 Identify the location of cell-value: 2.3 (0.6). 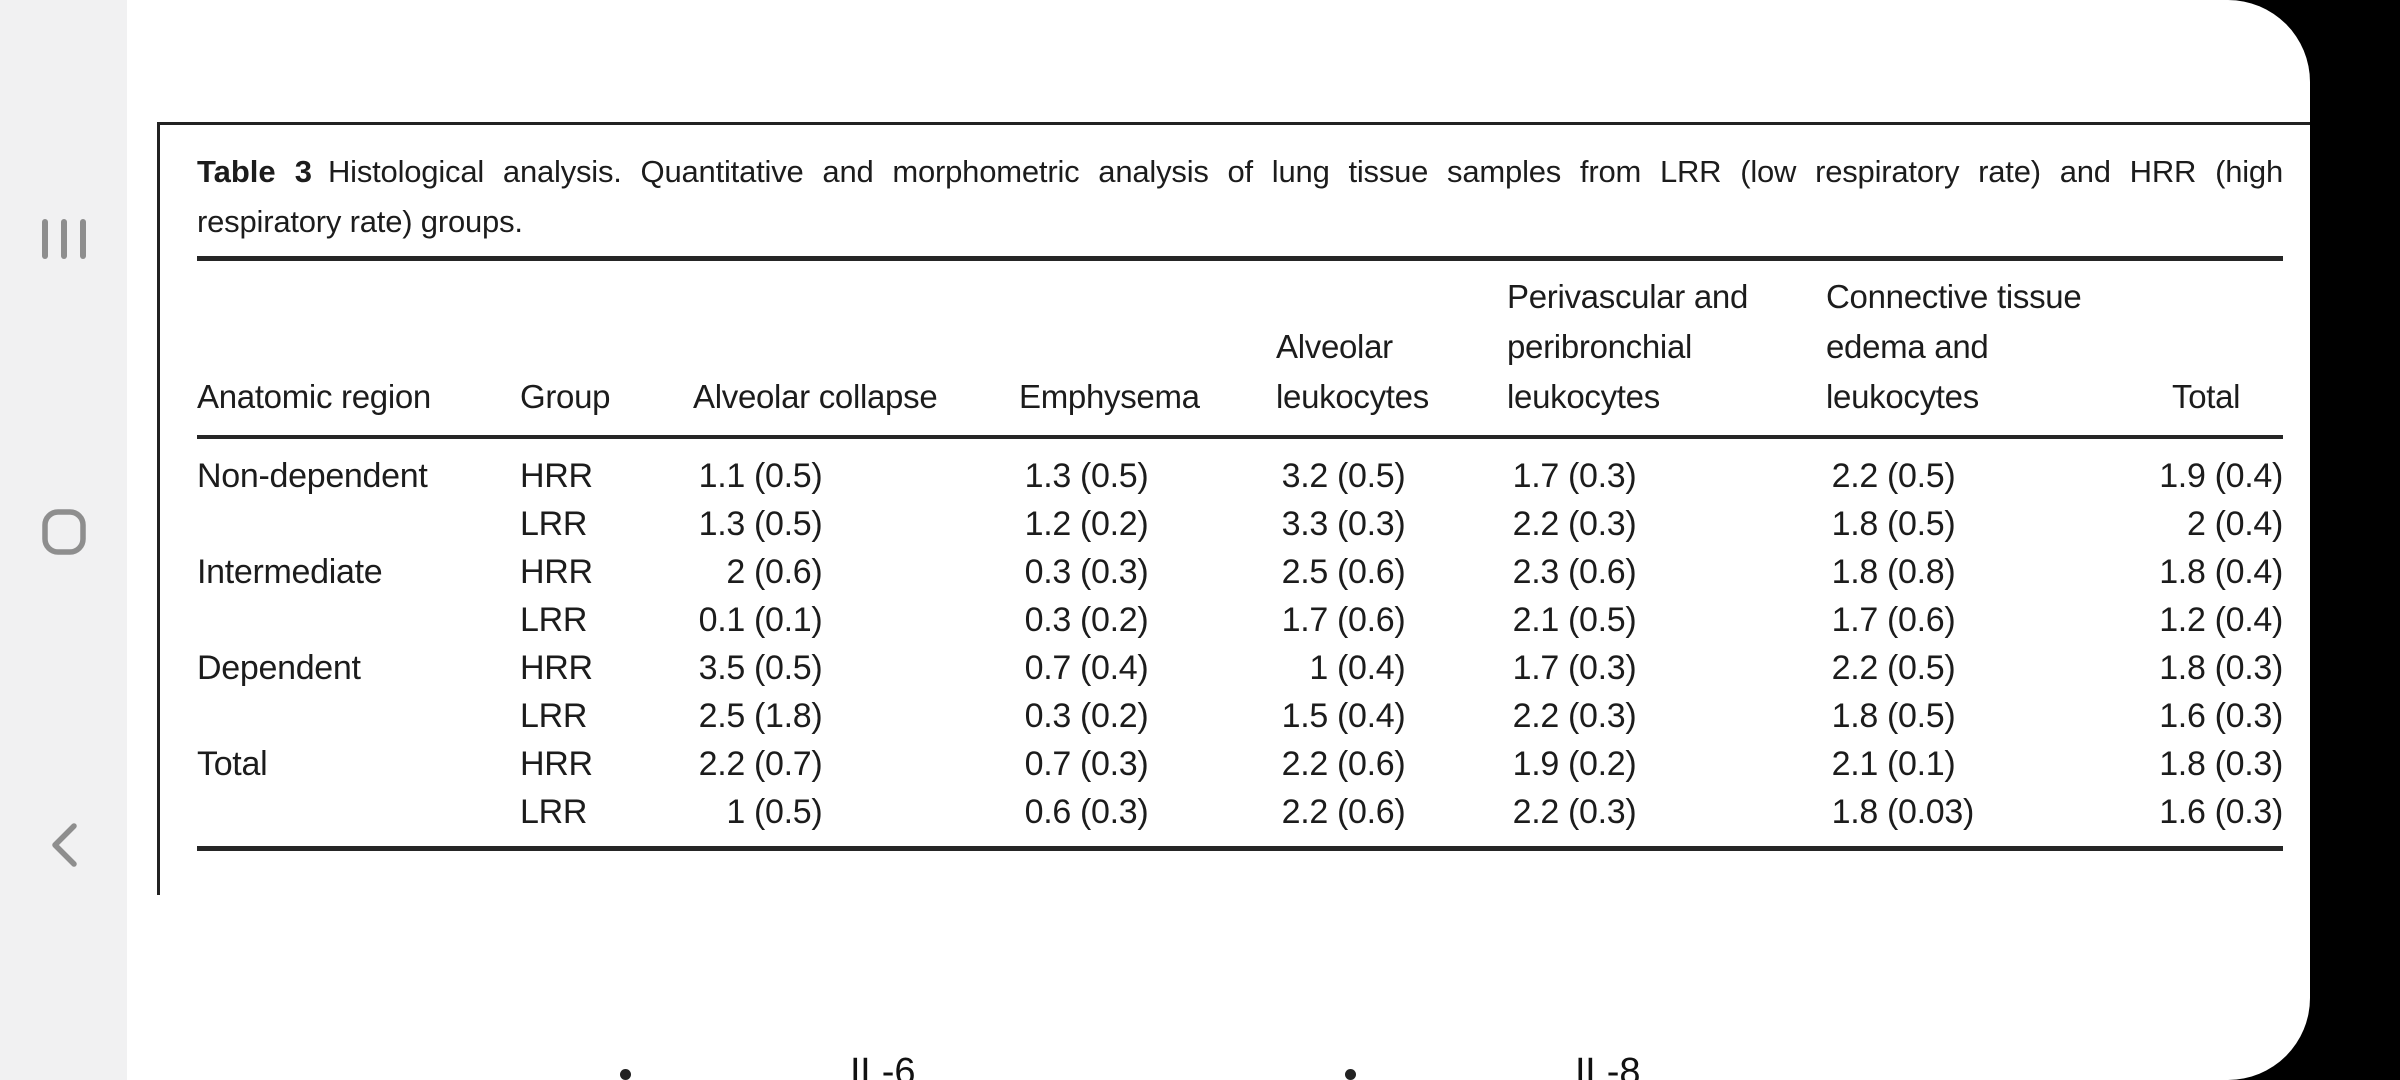
(1574, 571).